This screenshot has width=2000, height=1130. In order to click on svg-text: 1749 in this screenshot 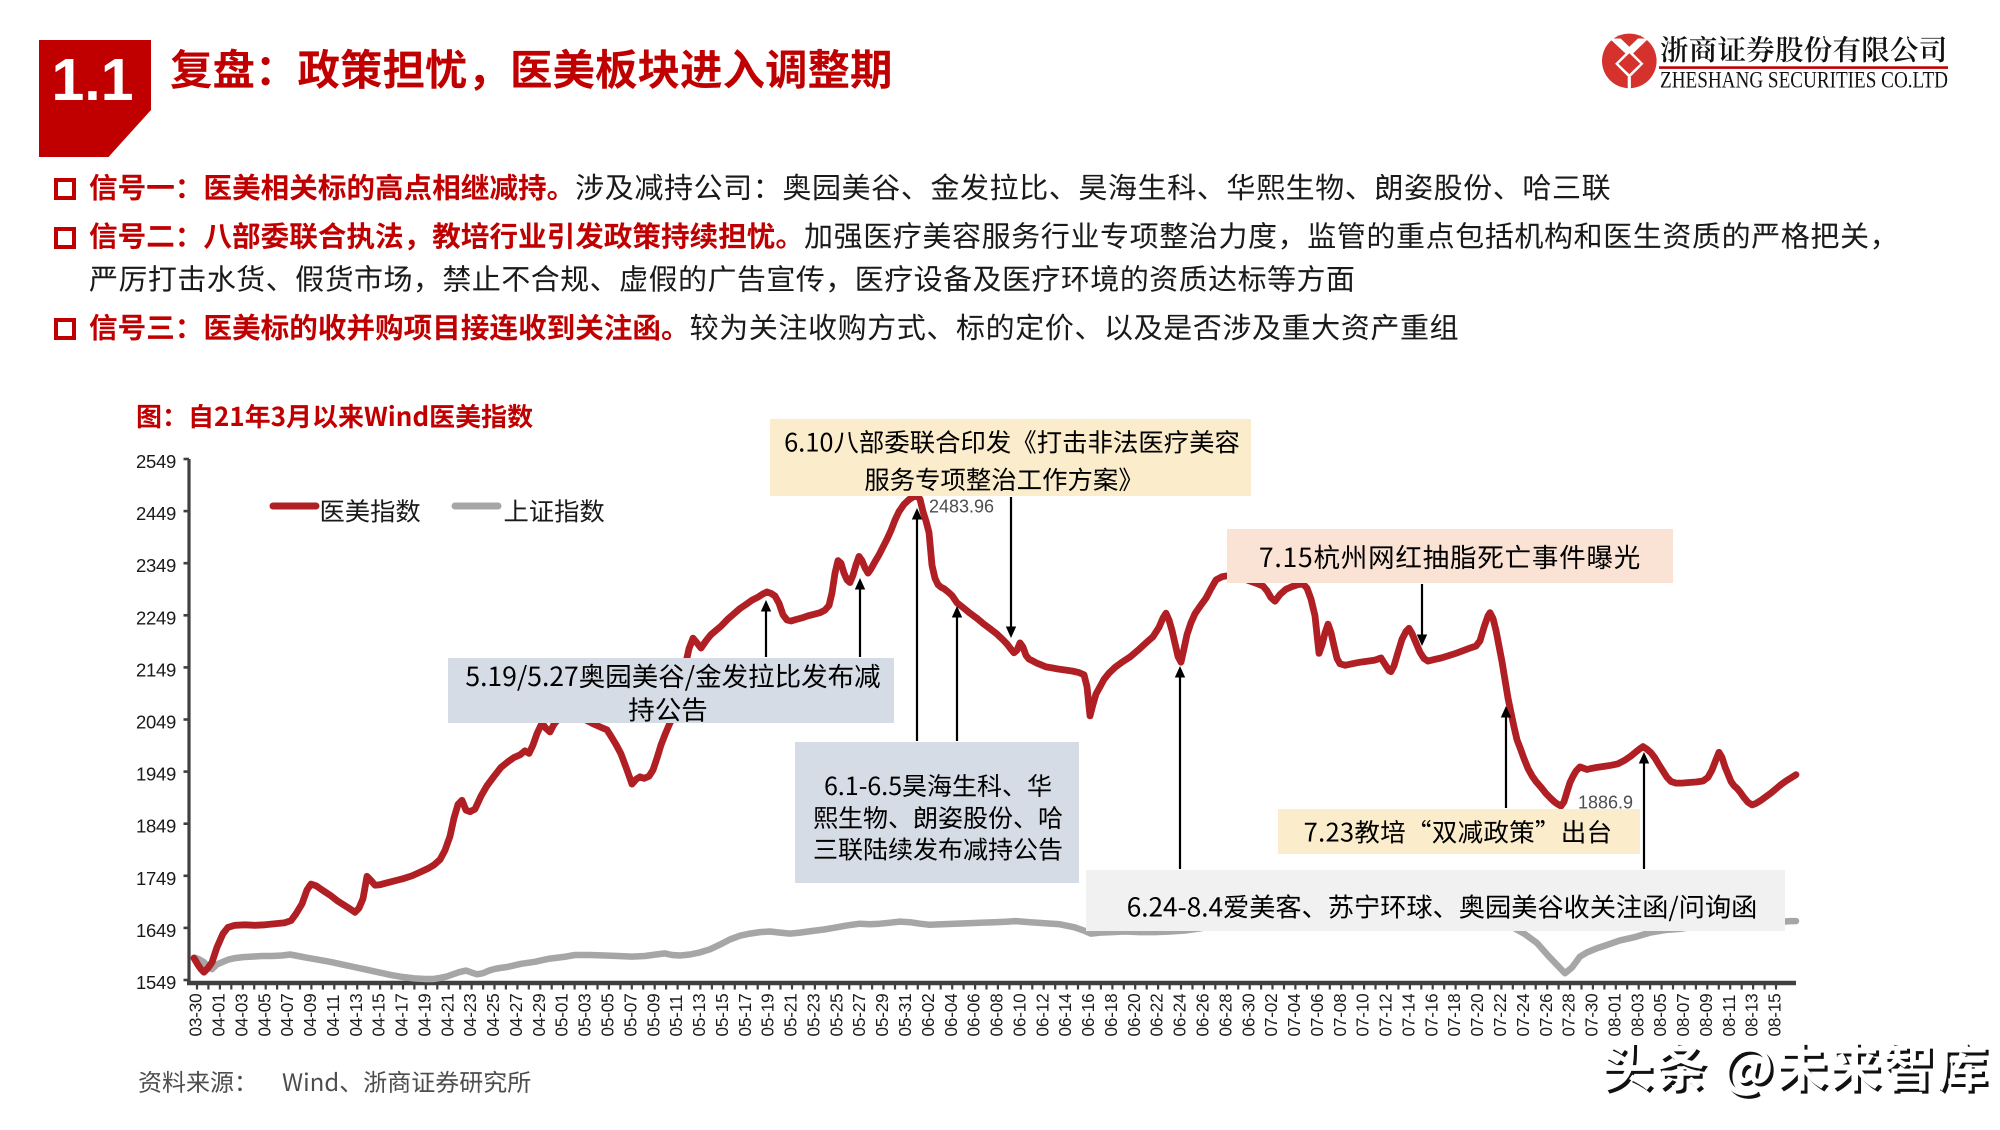, I will do `click(156, 878)`.